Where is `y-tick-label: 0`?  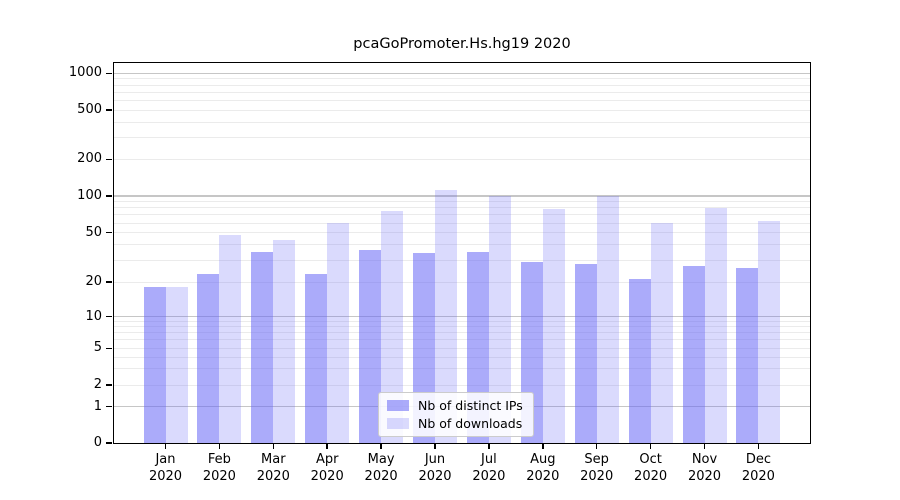 y-tick-label: 0 is located at coordinates (97, 442).